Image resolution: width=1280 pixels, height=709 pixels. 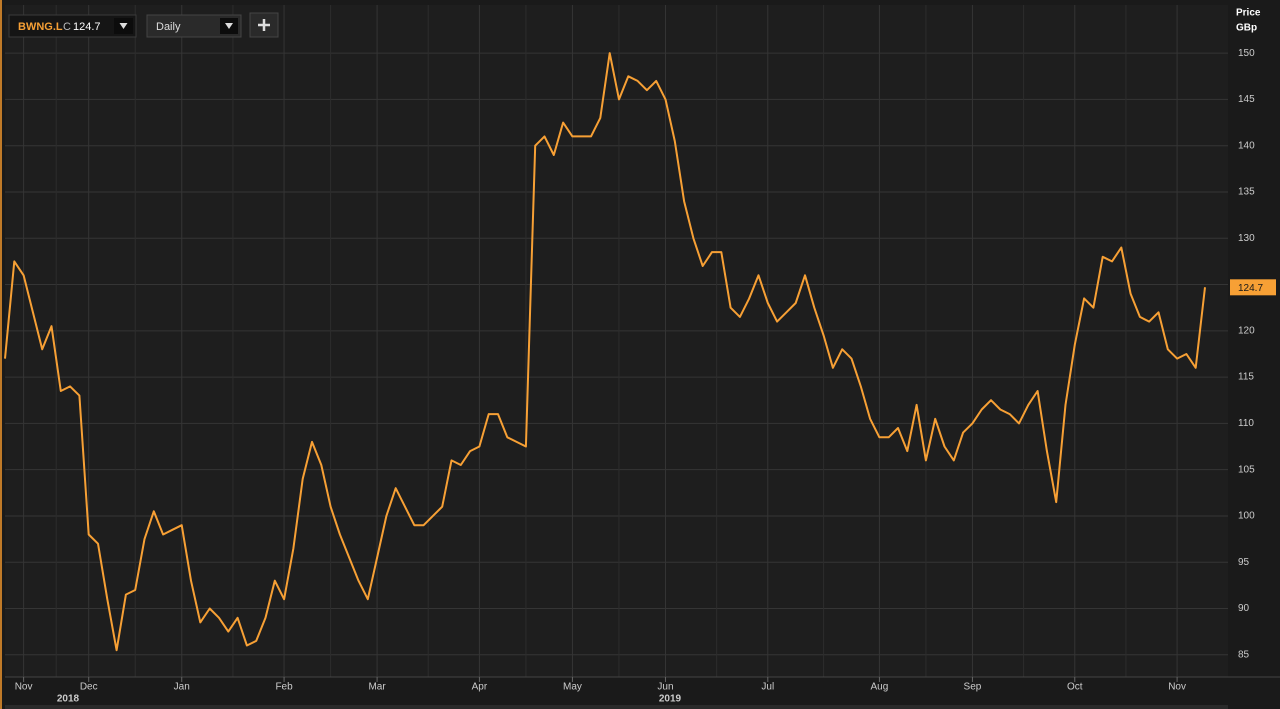 I want to click on add-button, so click(x=264, y=25).